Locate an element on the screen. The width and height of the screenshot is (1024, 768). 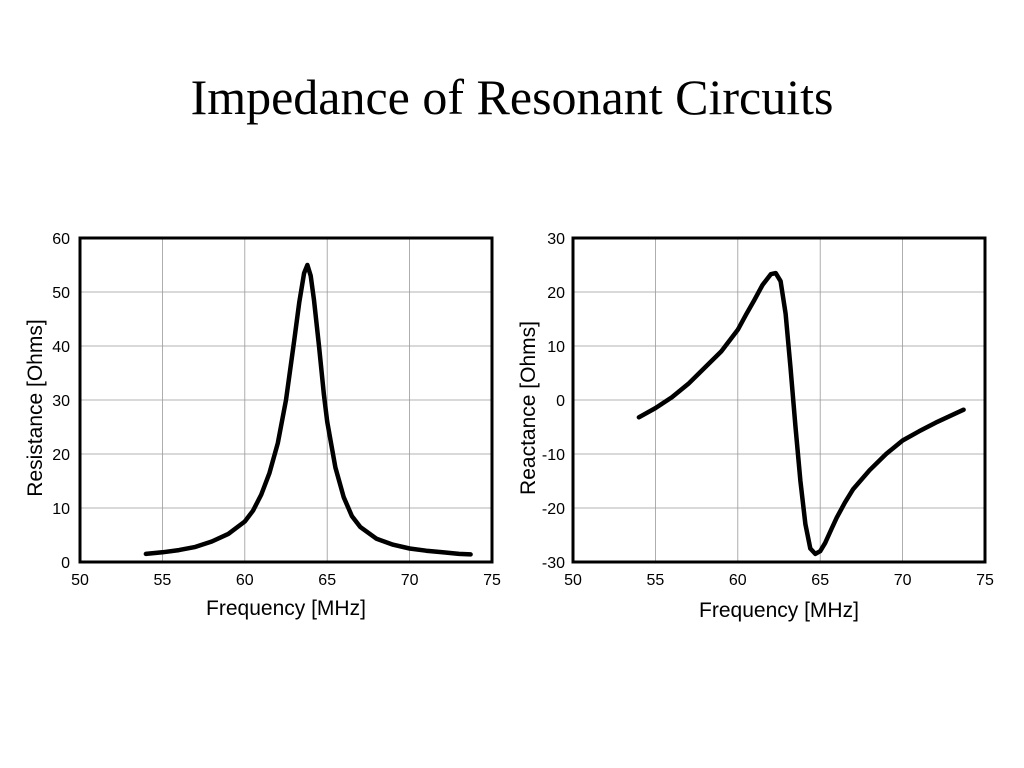
y-tick-label: -10 is located at coordinates (553, 455).